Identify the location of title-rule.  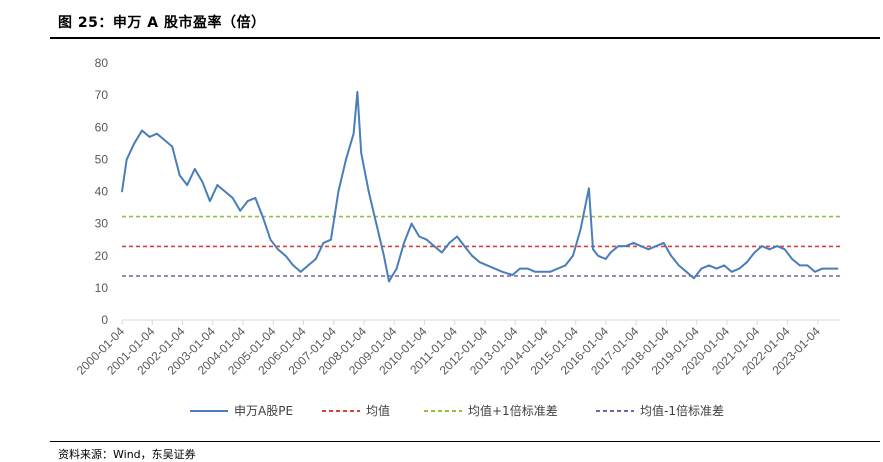
(465, 38).